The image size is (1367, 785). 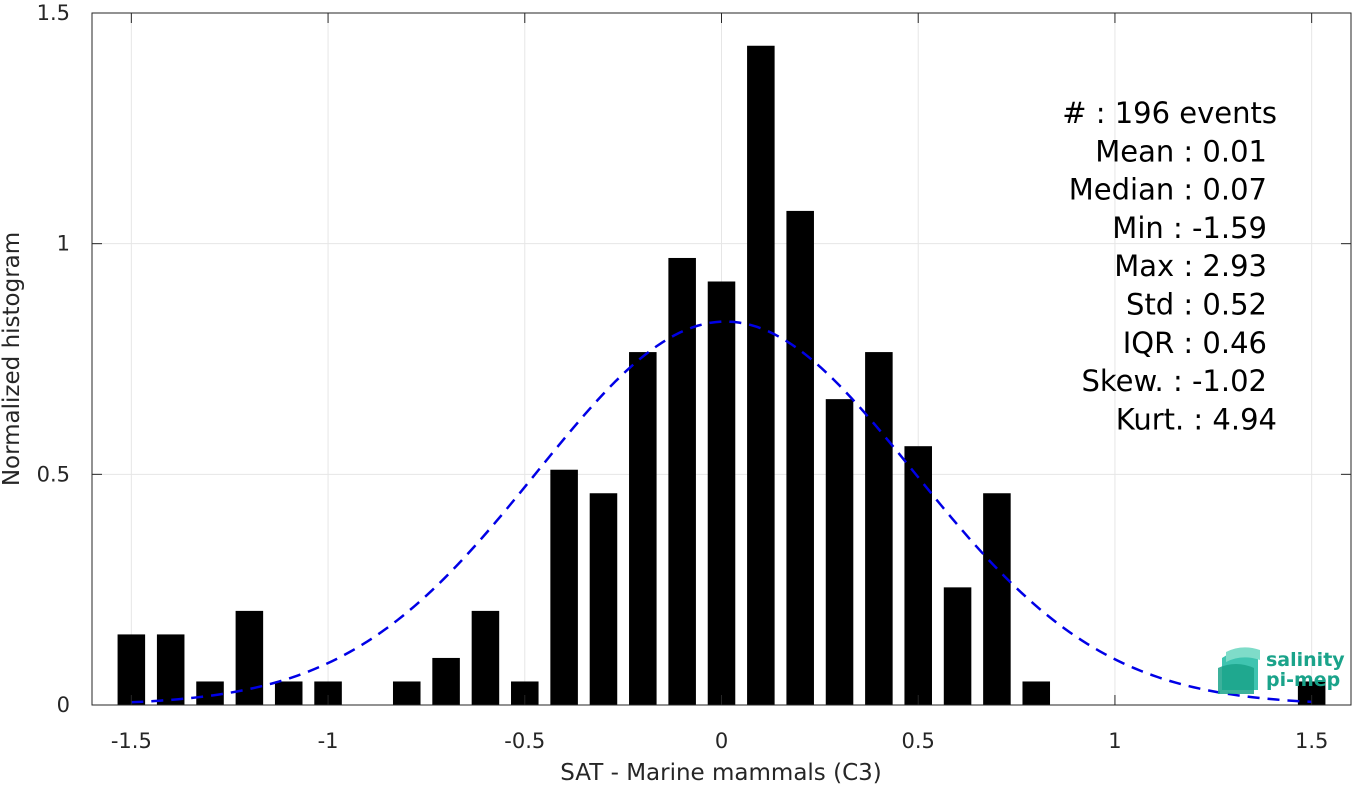 I want to click on stat-line: Min : -1.59, so click(x=1189, y=228).